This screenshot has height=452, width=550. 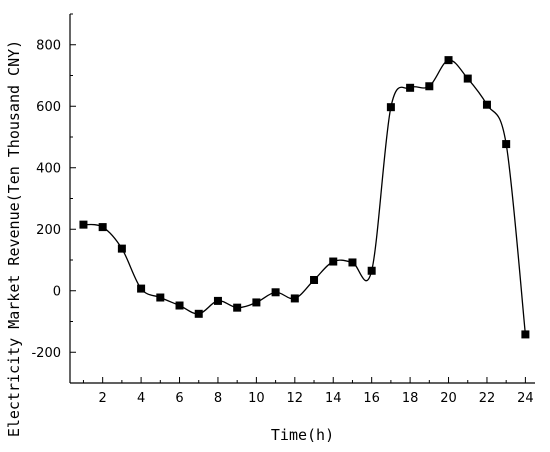 What do you see at coordinates (141, 398) in the screenshot?
I see `x-tick-label: 4` at bounding box center [141, 398].